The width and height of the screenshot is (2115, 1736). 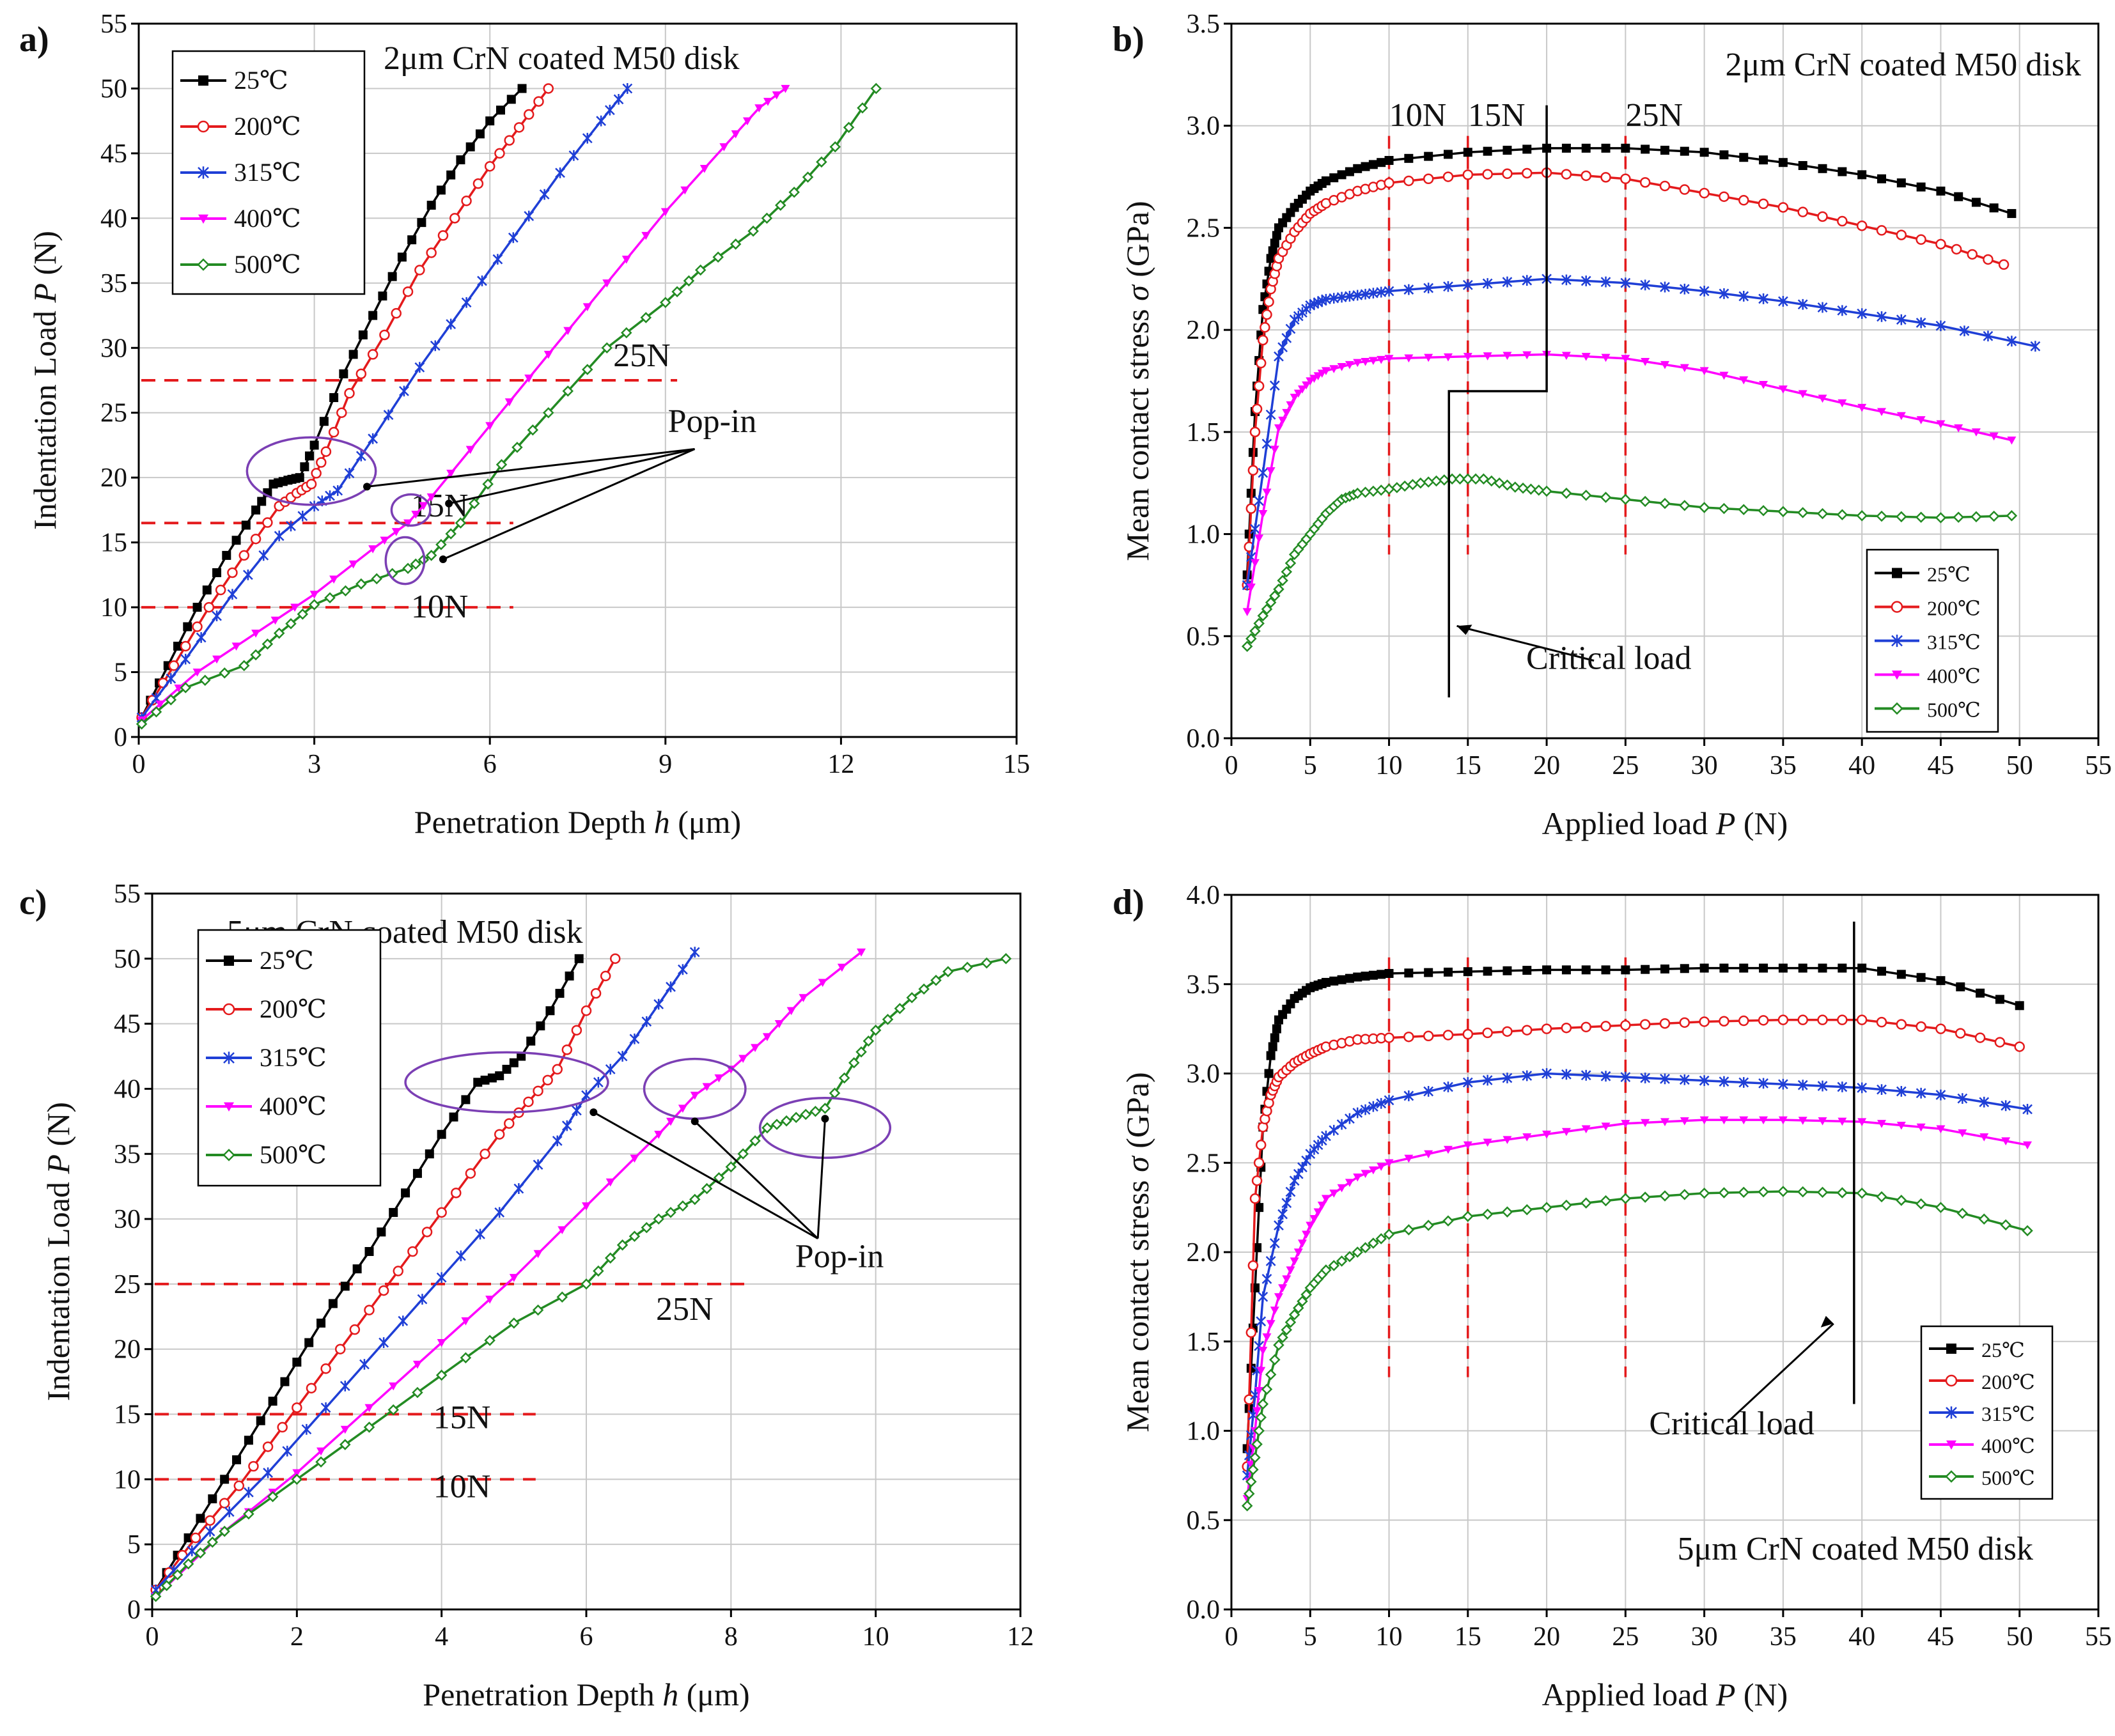 I want to click on y-axis-label: Indentation Load P (N), so click(x=45, y=380).